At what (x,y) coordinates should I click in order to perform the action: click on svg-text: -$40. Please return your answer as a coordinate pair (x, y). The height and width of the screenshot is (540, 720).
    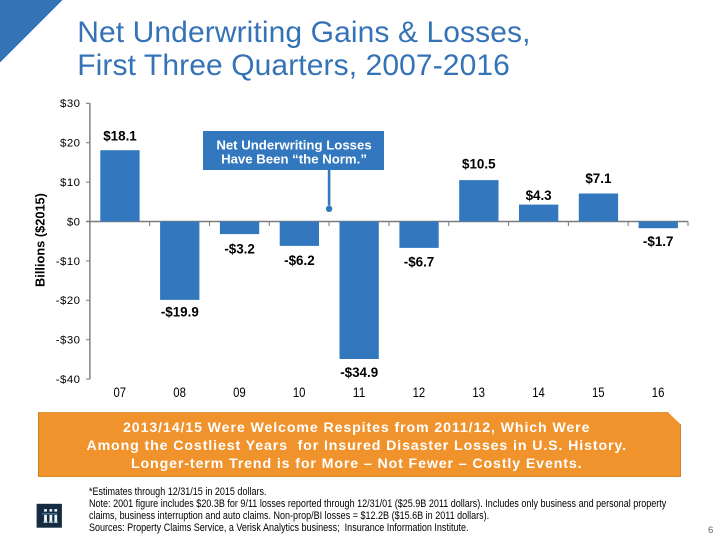
    Looking at the image, I should click on (68, 380).